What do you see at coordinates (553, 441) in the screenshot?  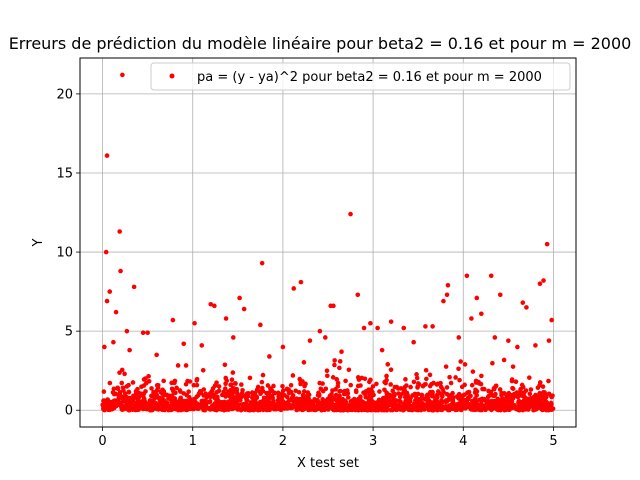 I see `x-tick-label: 5` at bounding box center [553, 441].